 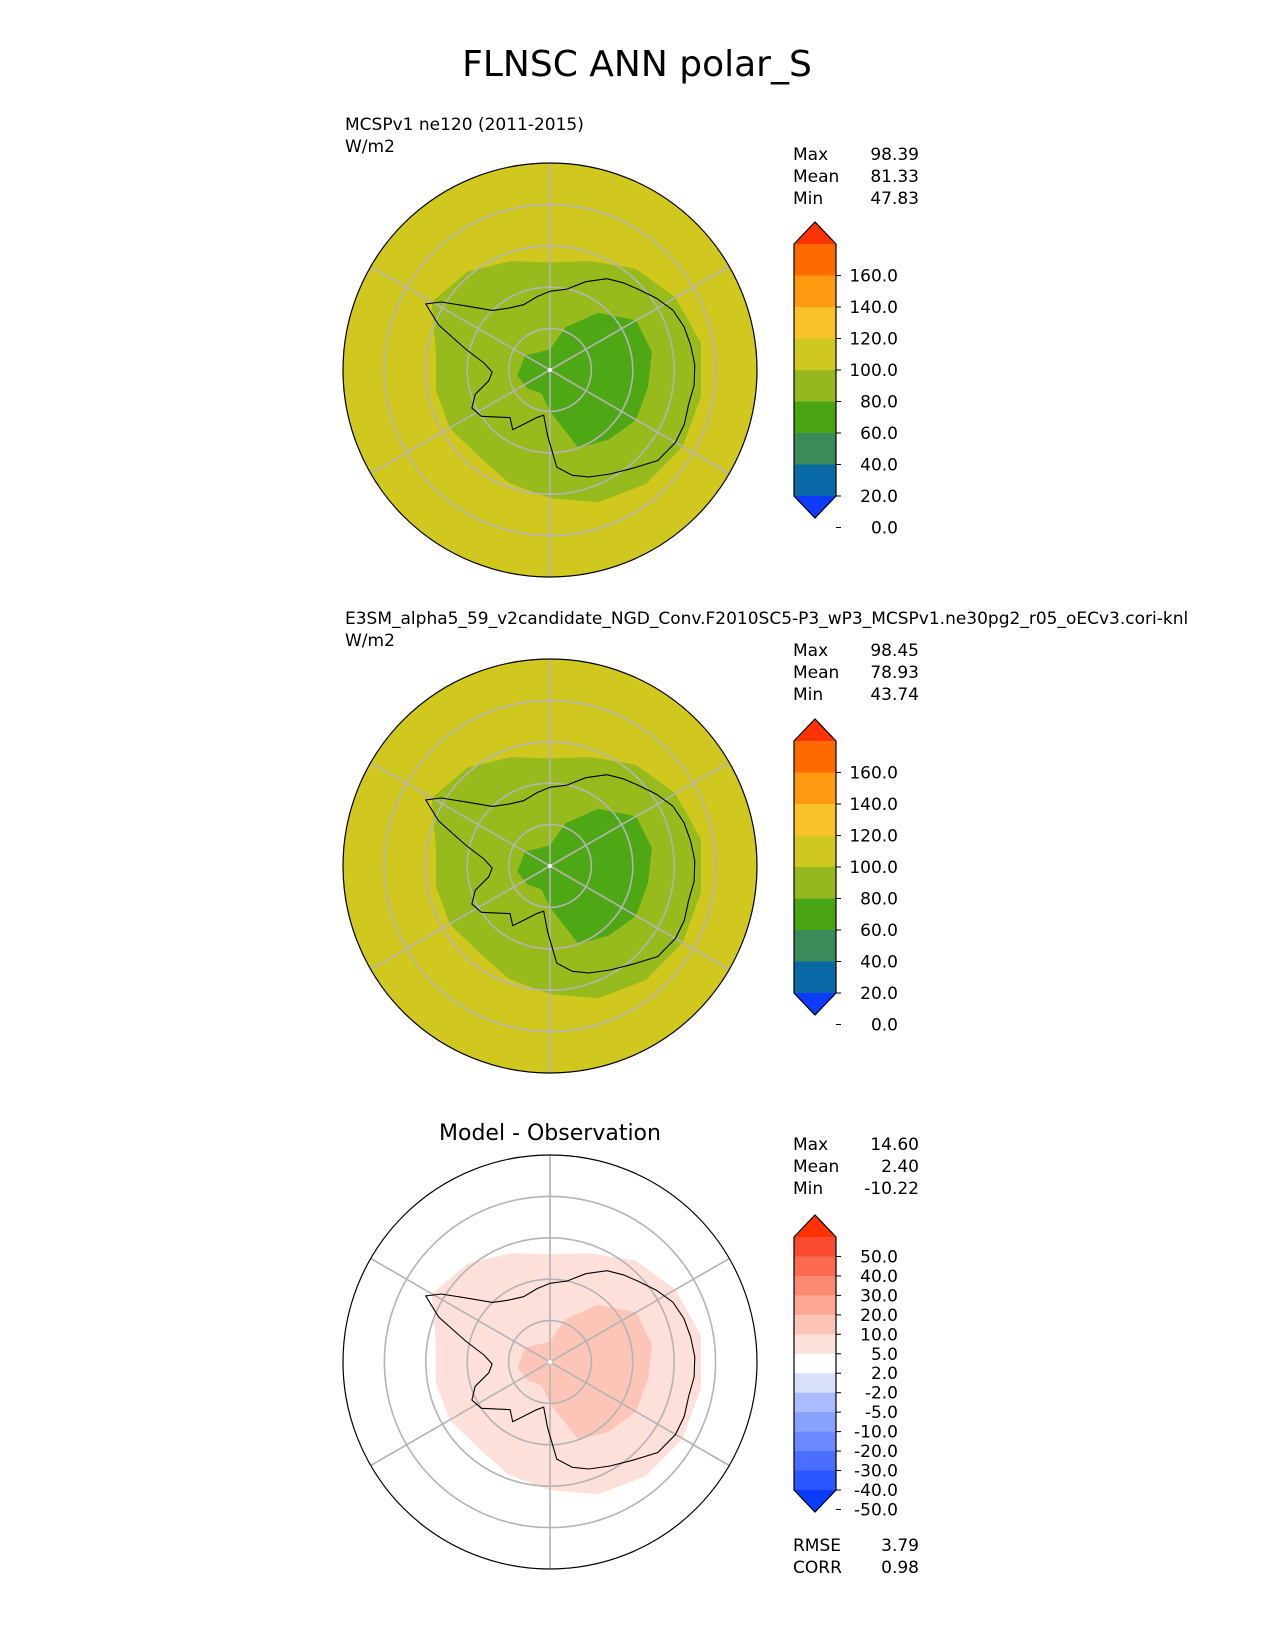 I want to click on colorbar-tick-label: -5.0, so click(x=881, y=1413).